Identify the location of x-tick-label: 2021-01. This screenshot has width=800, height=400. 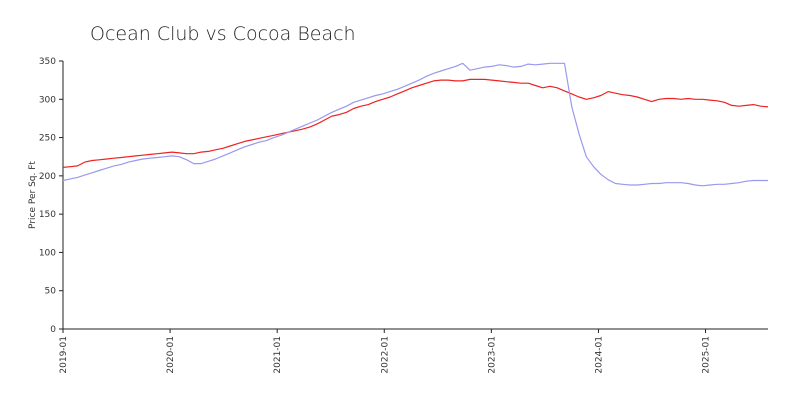
(278, 355).